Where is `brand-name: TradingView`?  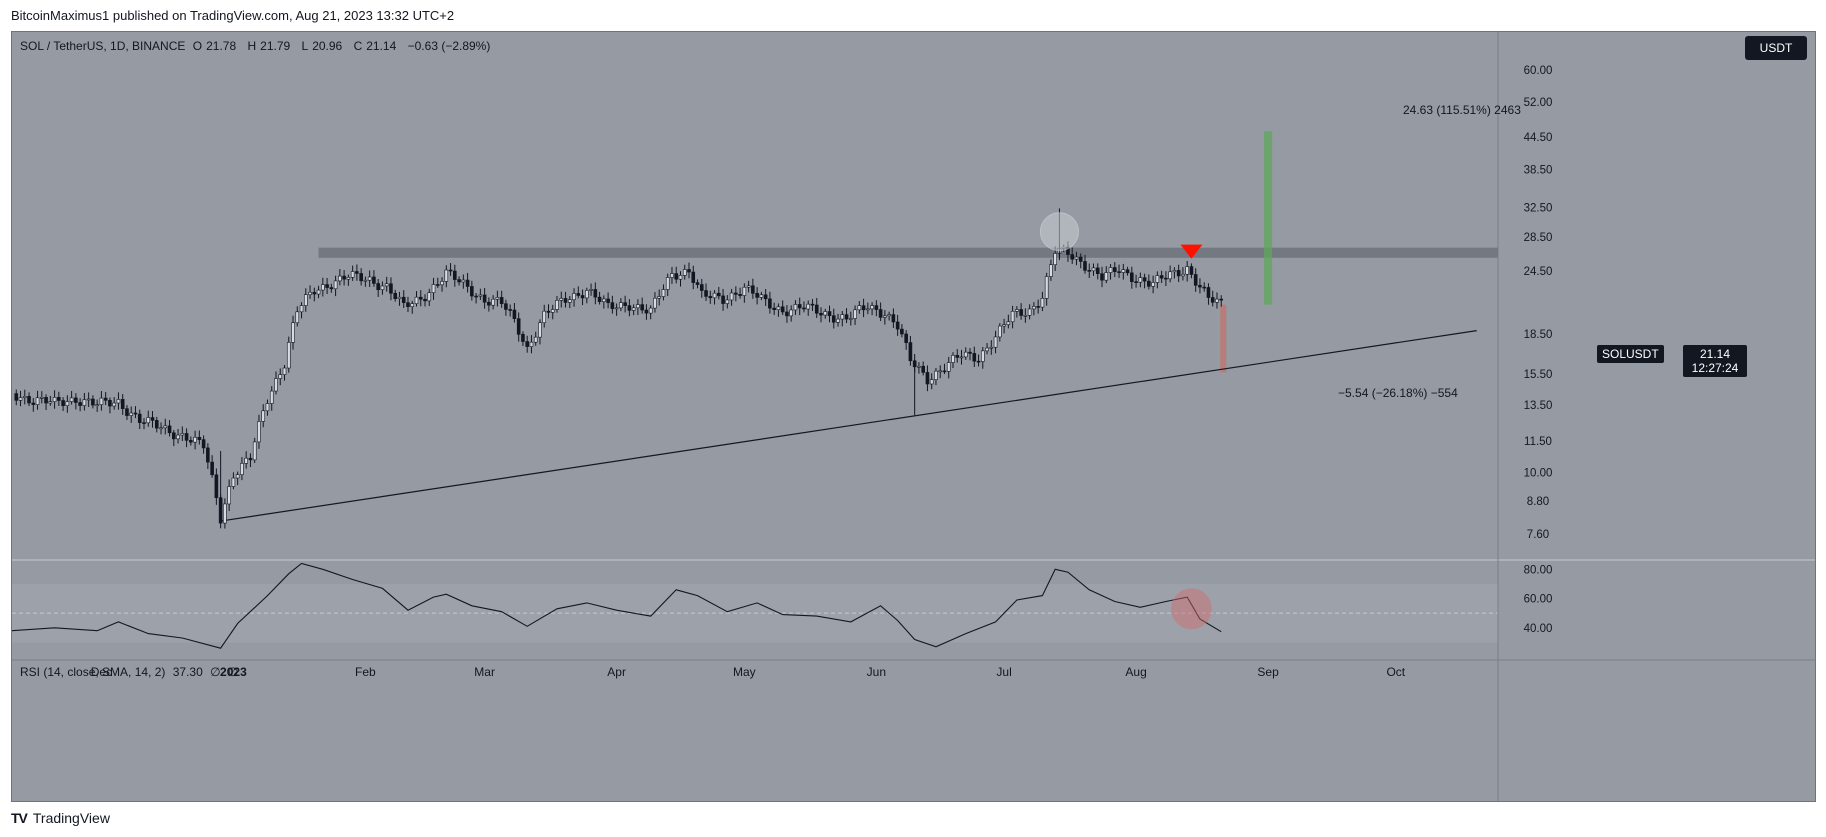 brand-name: TradingView is located at coordinates (71, 818).